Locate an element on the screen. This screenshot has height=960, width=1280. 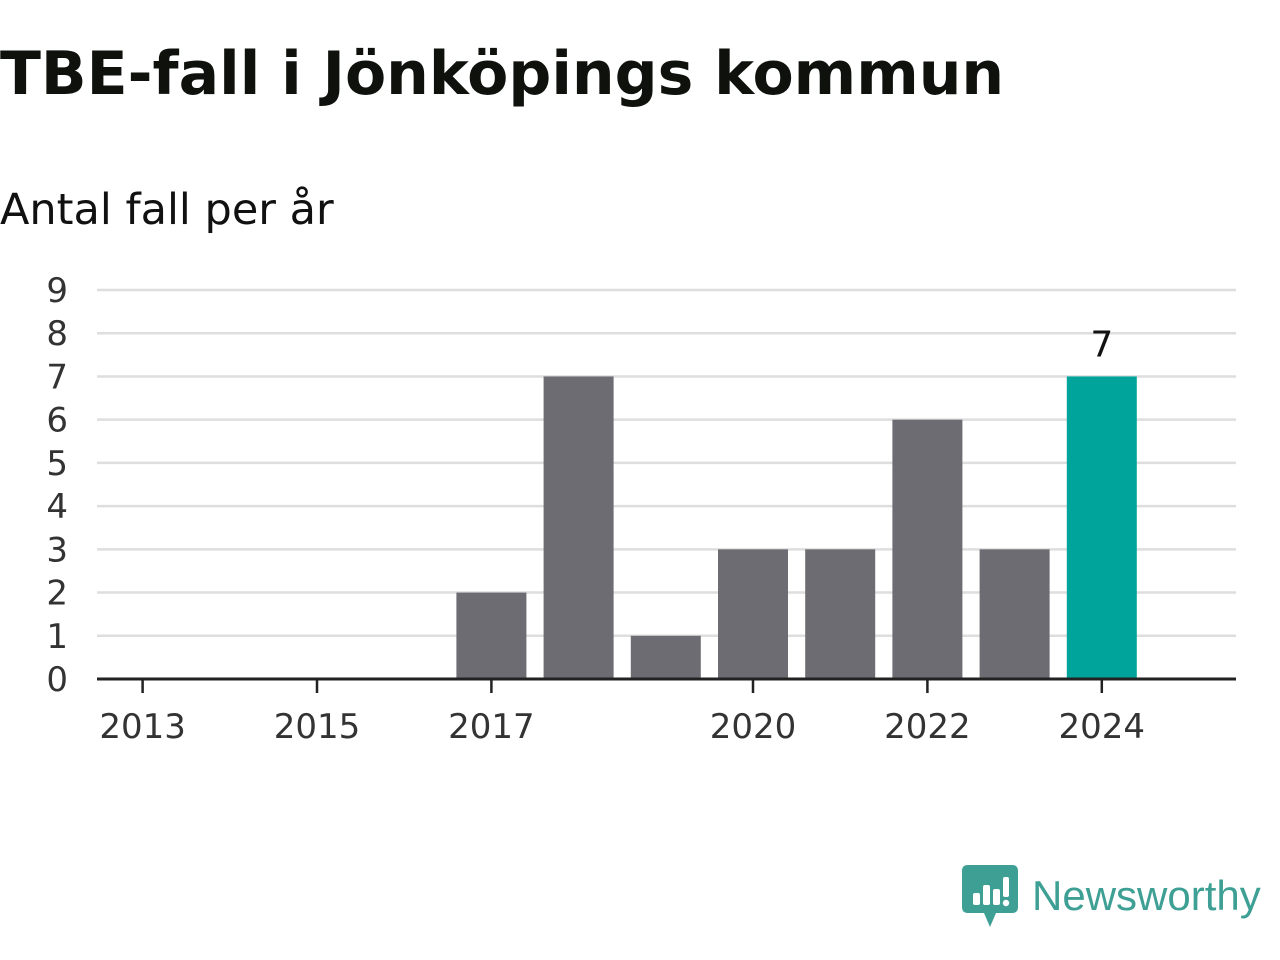
x-axis is located at coordinates (666, 685).